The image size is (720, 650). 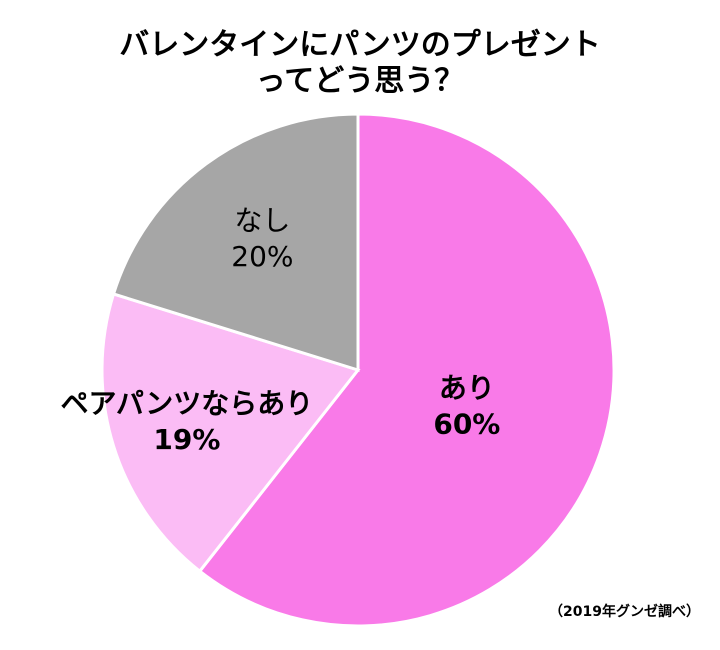 I want to click on source-note: （2019年グンゼ調べ）, so click(x=624, y=611).